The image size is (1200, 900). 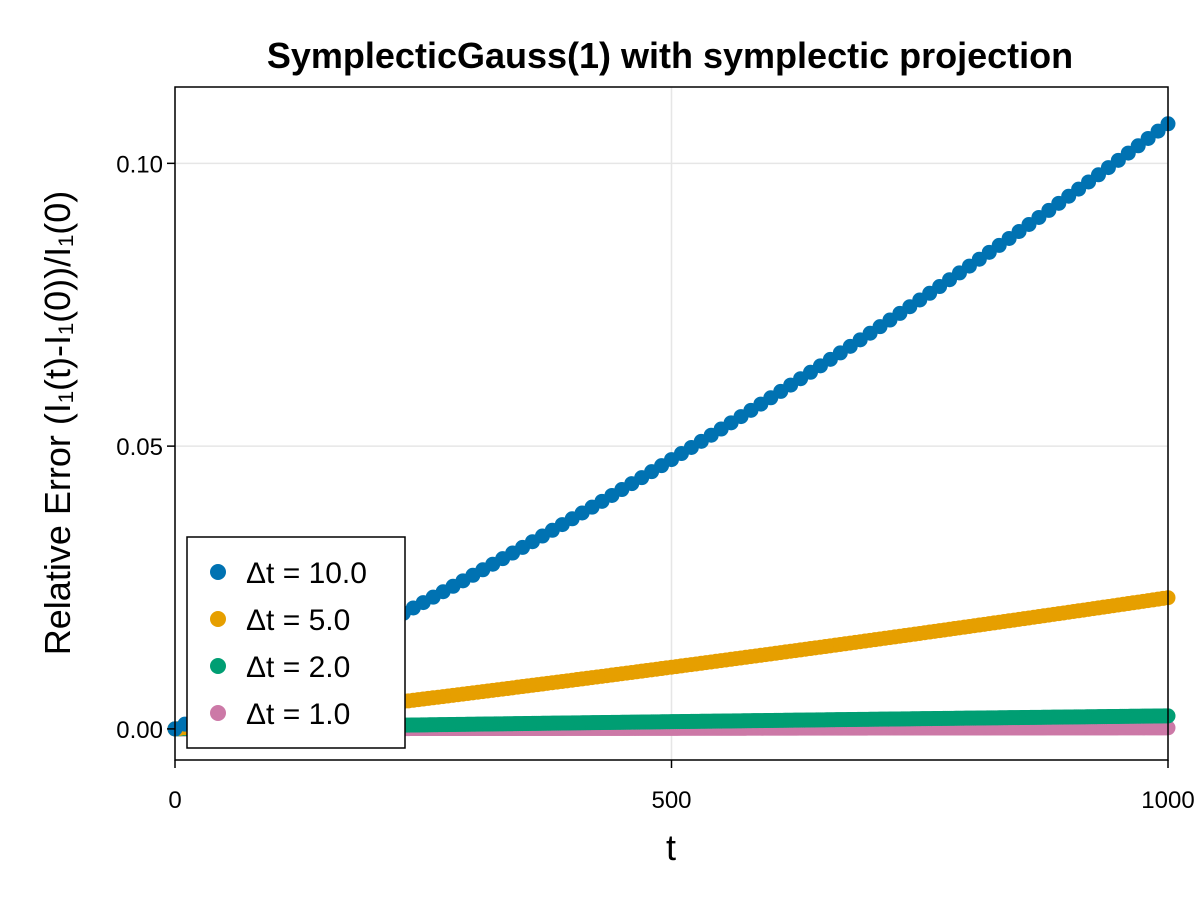 What do you see at coordinates (174, 800) in the screenshot?
I see `x-tick-label: 0` at bounding box center [174, 800].